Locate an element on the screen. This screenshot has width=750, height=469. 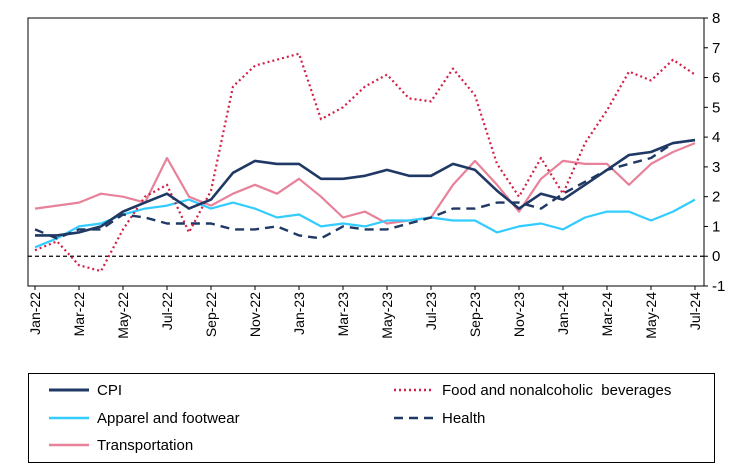
legend-item-cpi: CPI is located at coordinates (85, 390).